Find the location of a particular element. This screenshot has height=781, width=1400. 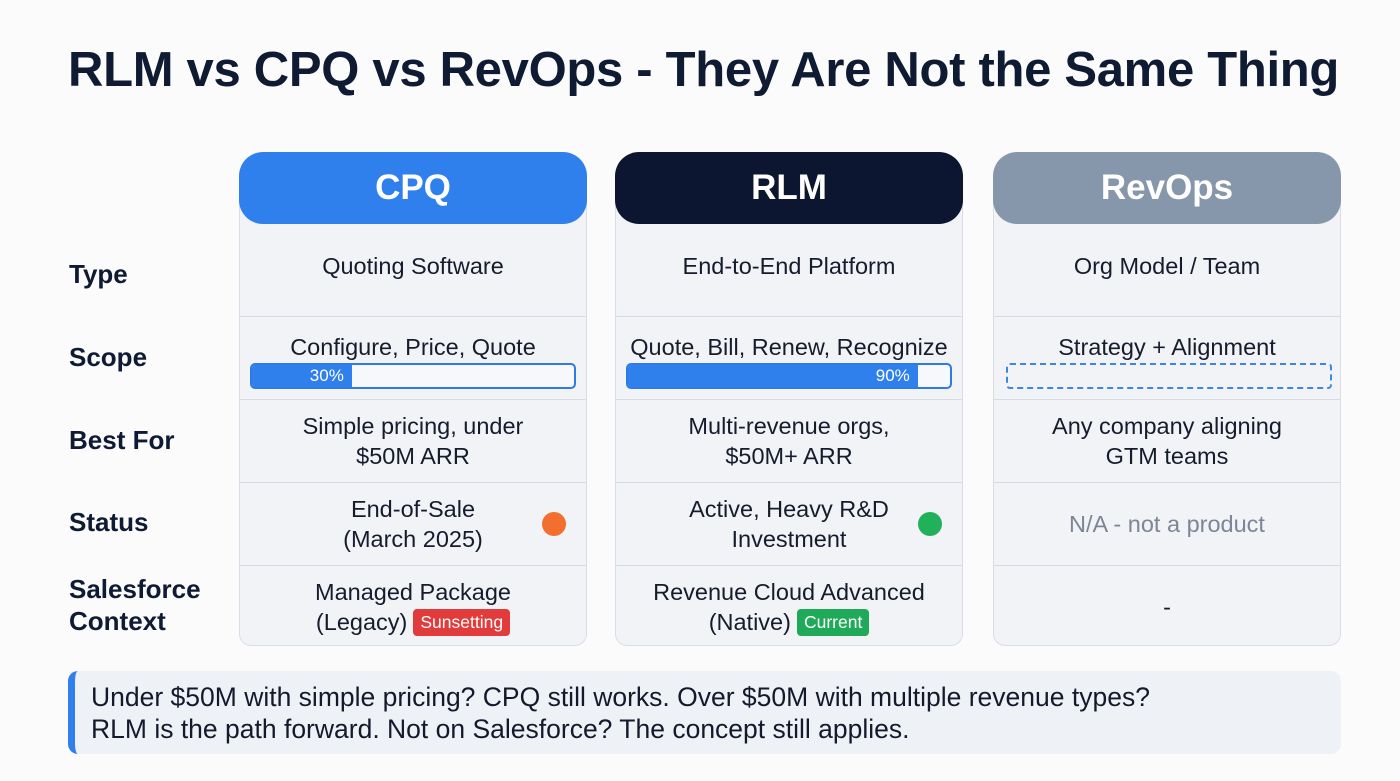

revops-best-for-line1: Any company aligning is located at coordinates (1167, 426).